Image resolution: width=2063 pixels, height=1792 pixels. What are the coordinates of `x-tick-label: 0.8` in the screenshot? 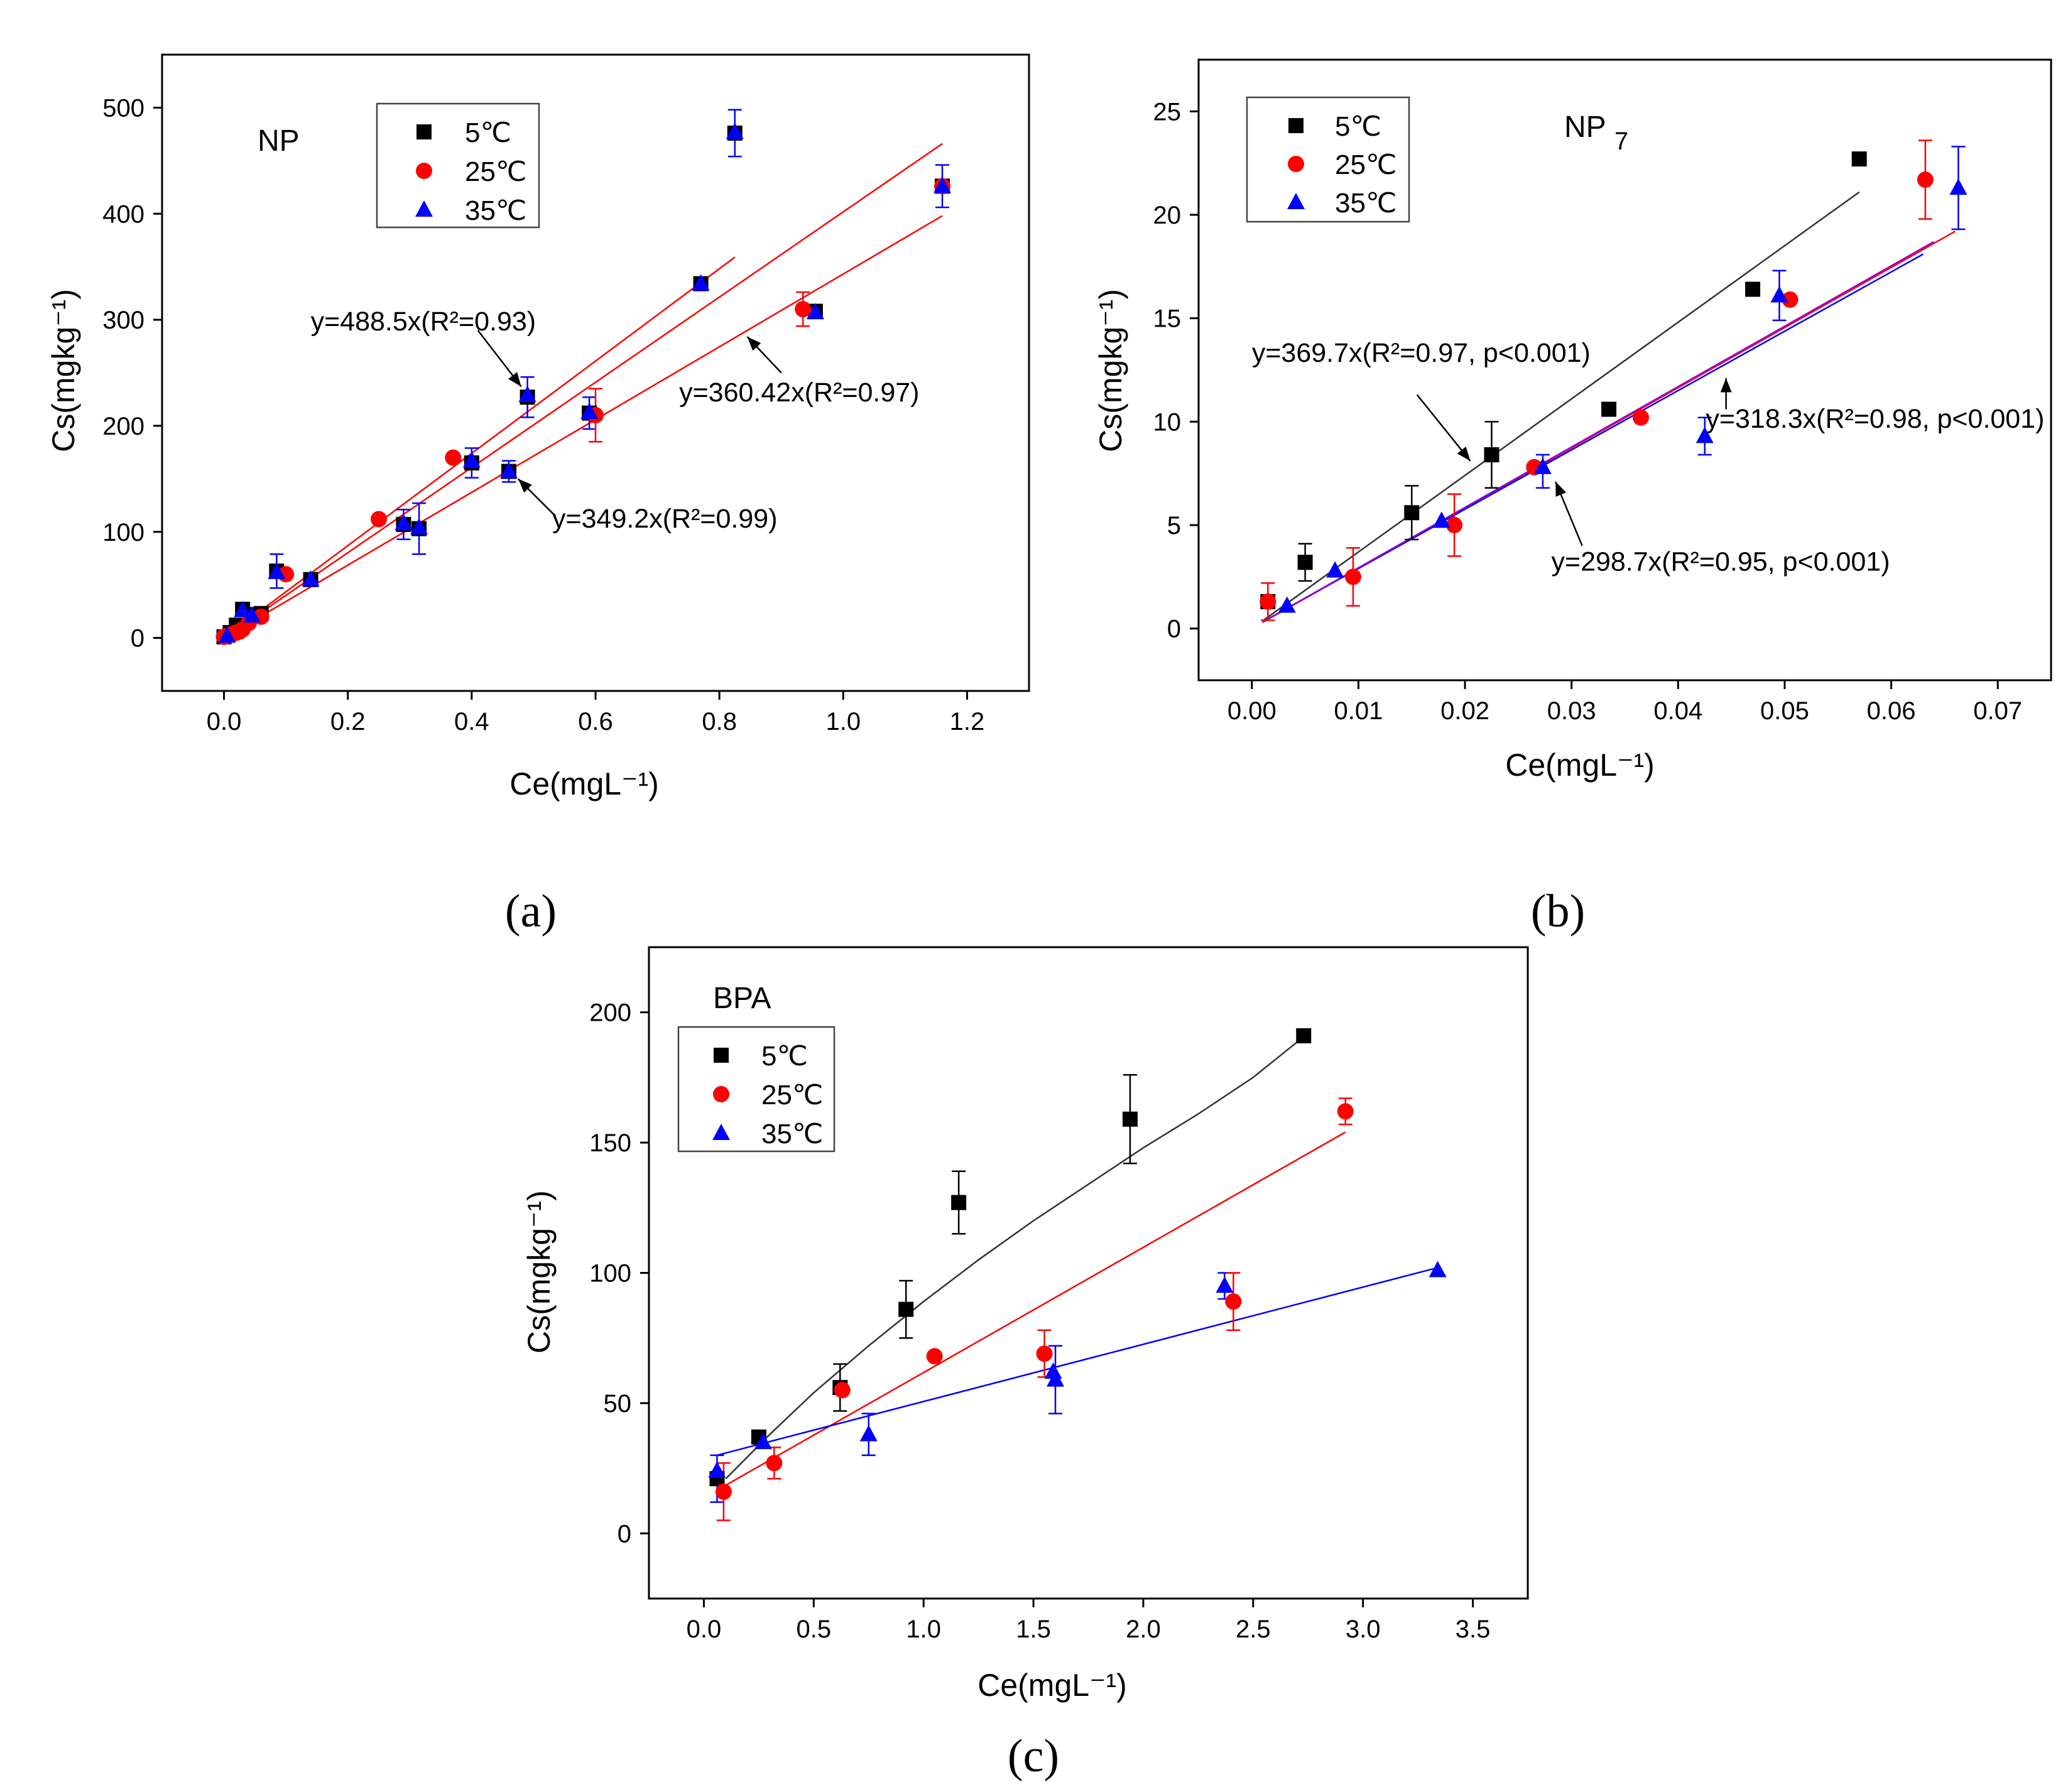 It's located at (719, 722).